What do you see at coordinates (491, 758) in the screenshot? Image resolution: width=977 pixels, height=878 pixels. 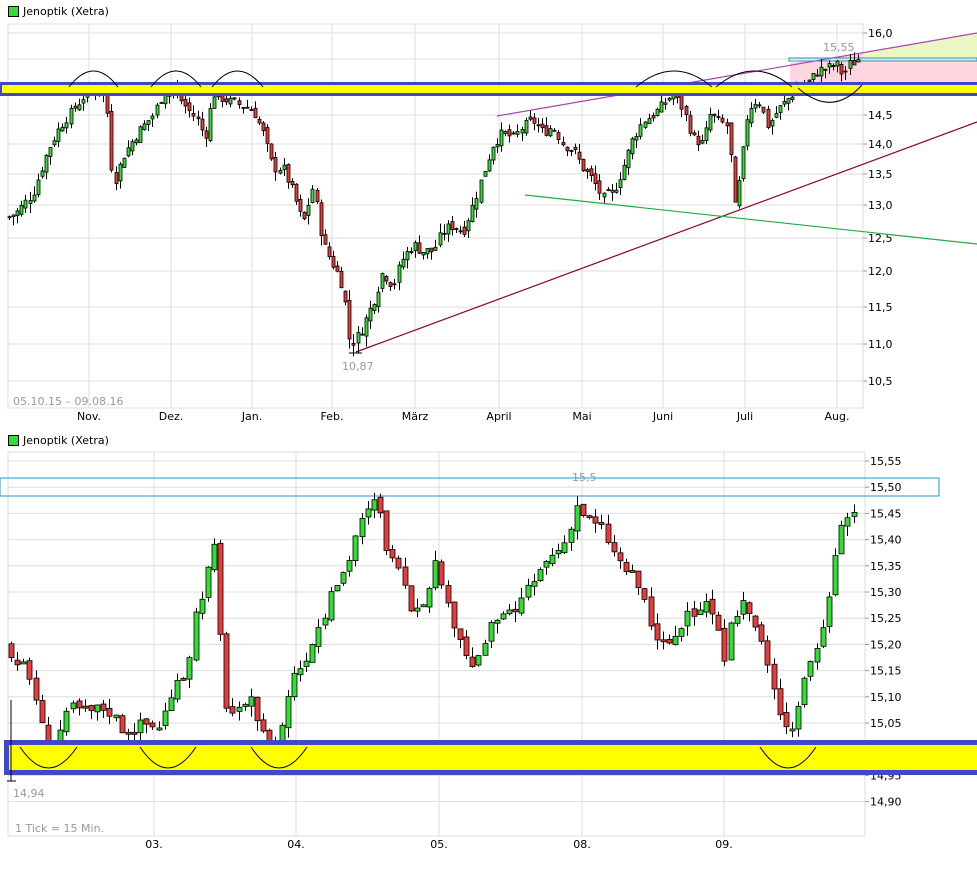 I see `support-zone` at bounding box center [491, 758].